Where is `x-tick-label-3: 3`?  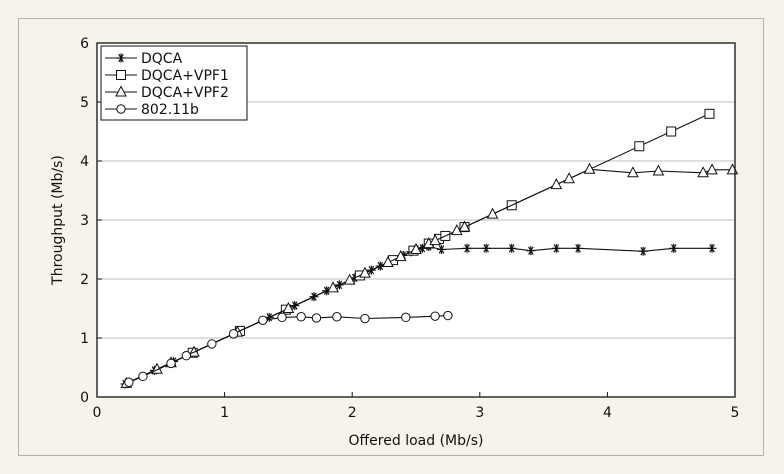 x-tick-label-3: 3 is located at coordinates (479, 413).